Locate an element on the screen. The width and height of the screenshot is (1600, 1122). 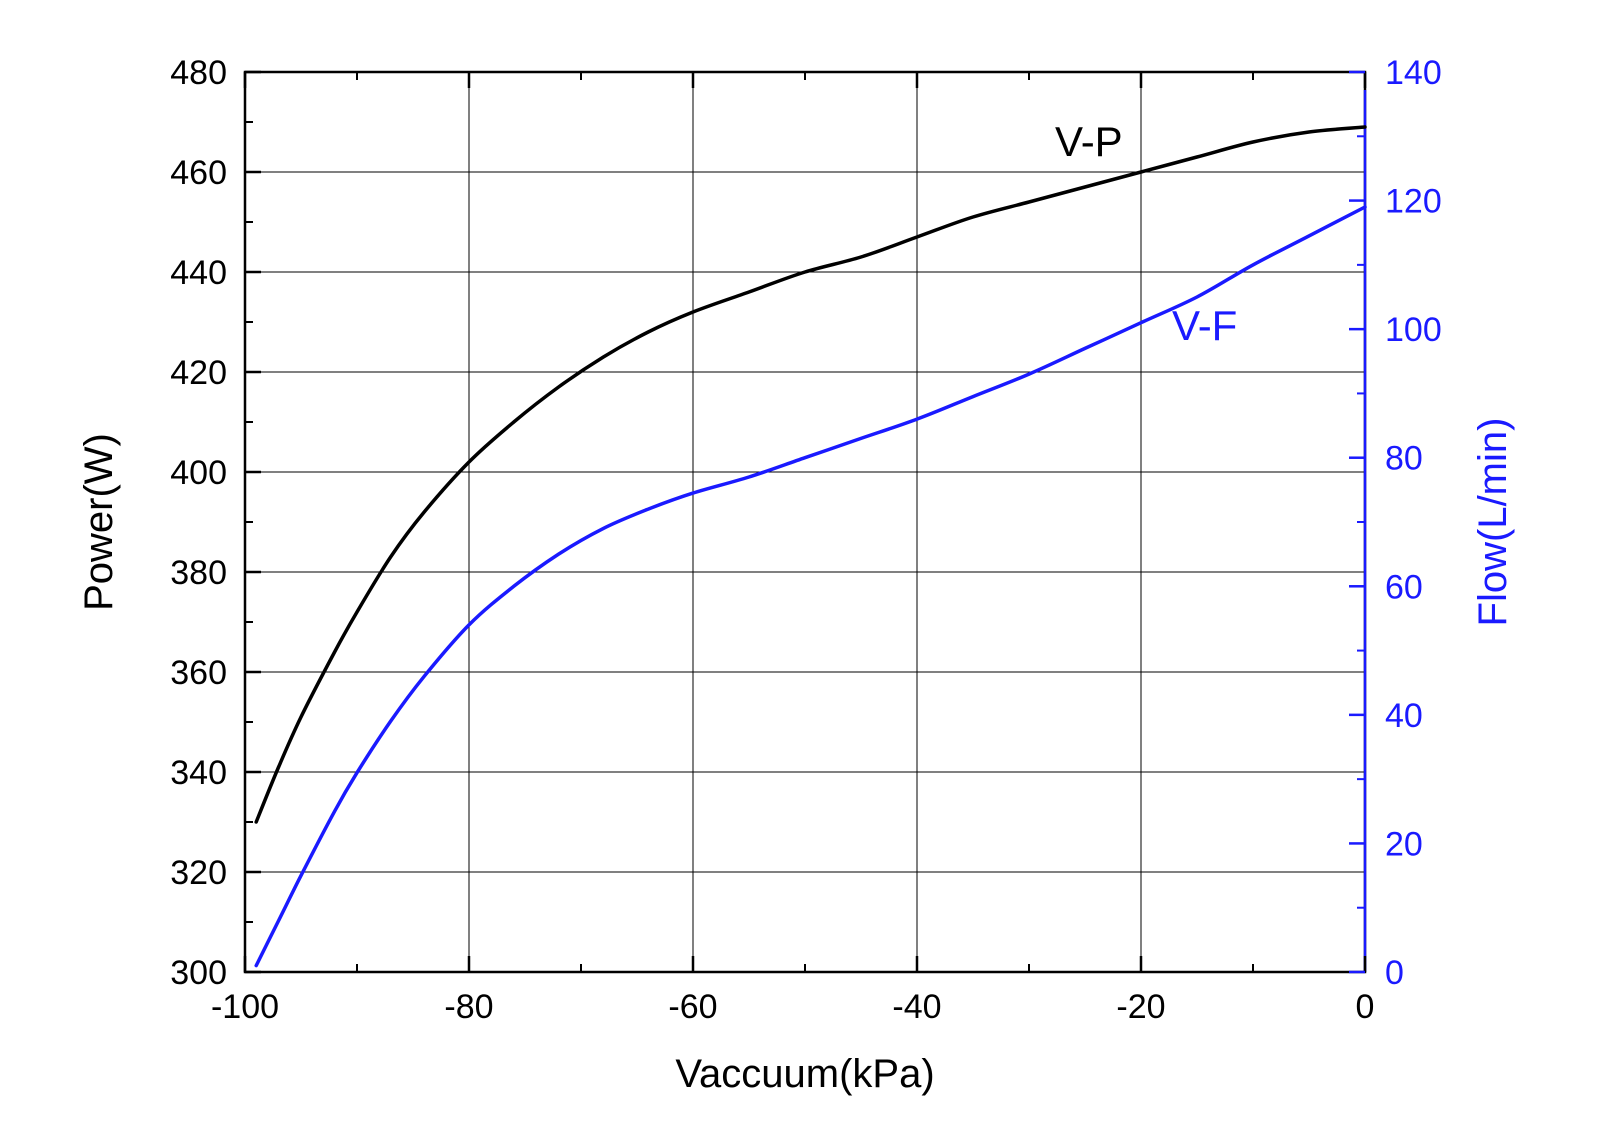
y-axis-title: Power(W) is located at coordinates (99, 522).